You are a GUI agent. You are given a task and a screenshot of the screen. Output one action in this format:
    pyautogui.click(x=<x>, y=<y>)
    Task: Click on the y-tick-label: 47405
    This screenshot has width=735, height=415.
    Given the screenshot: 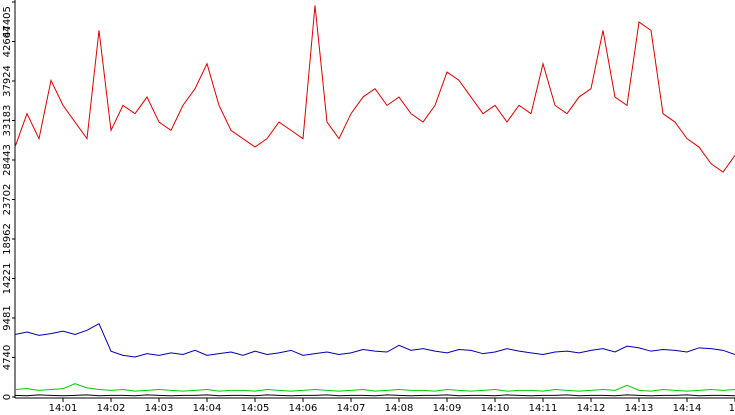 What is the action you would take?
    pyautogui.click(x=7, y=22)
    